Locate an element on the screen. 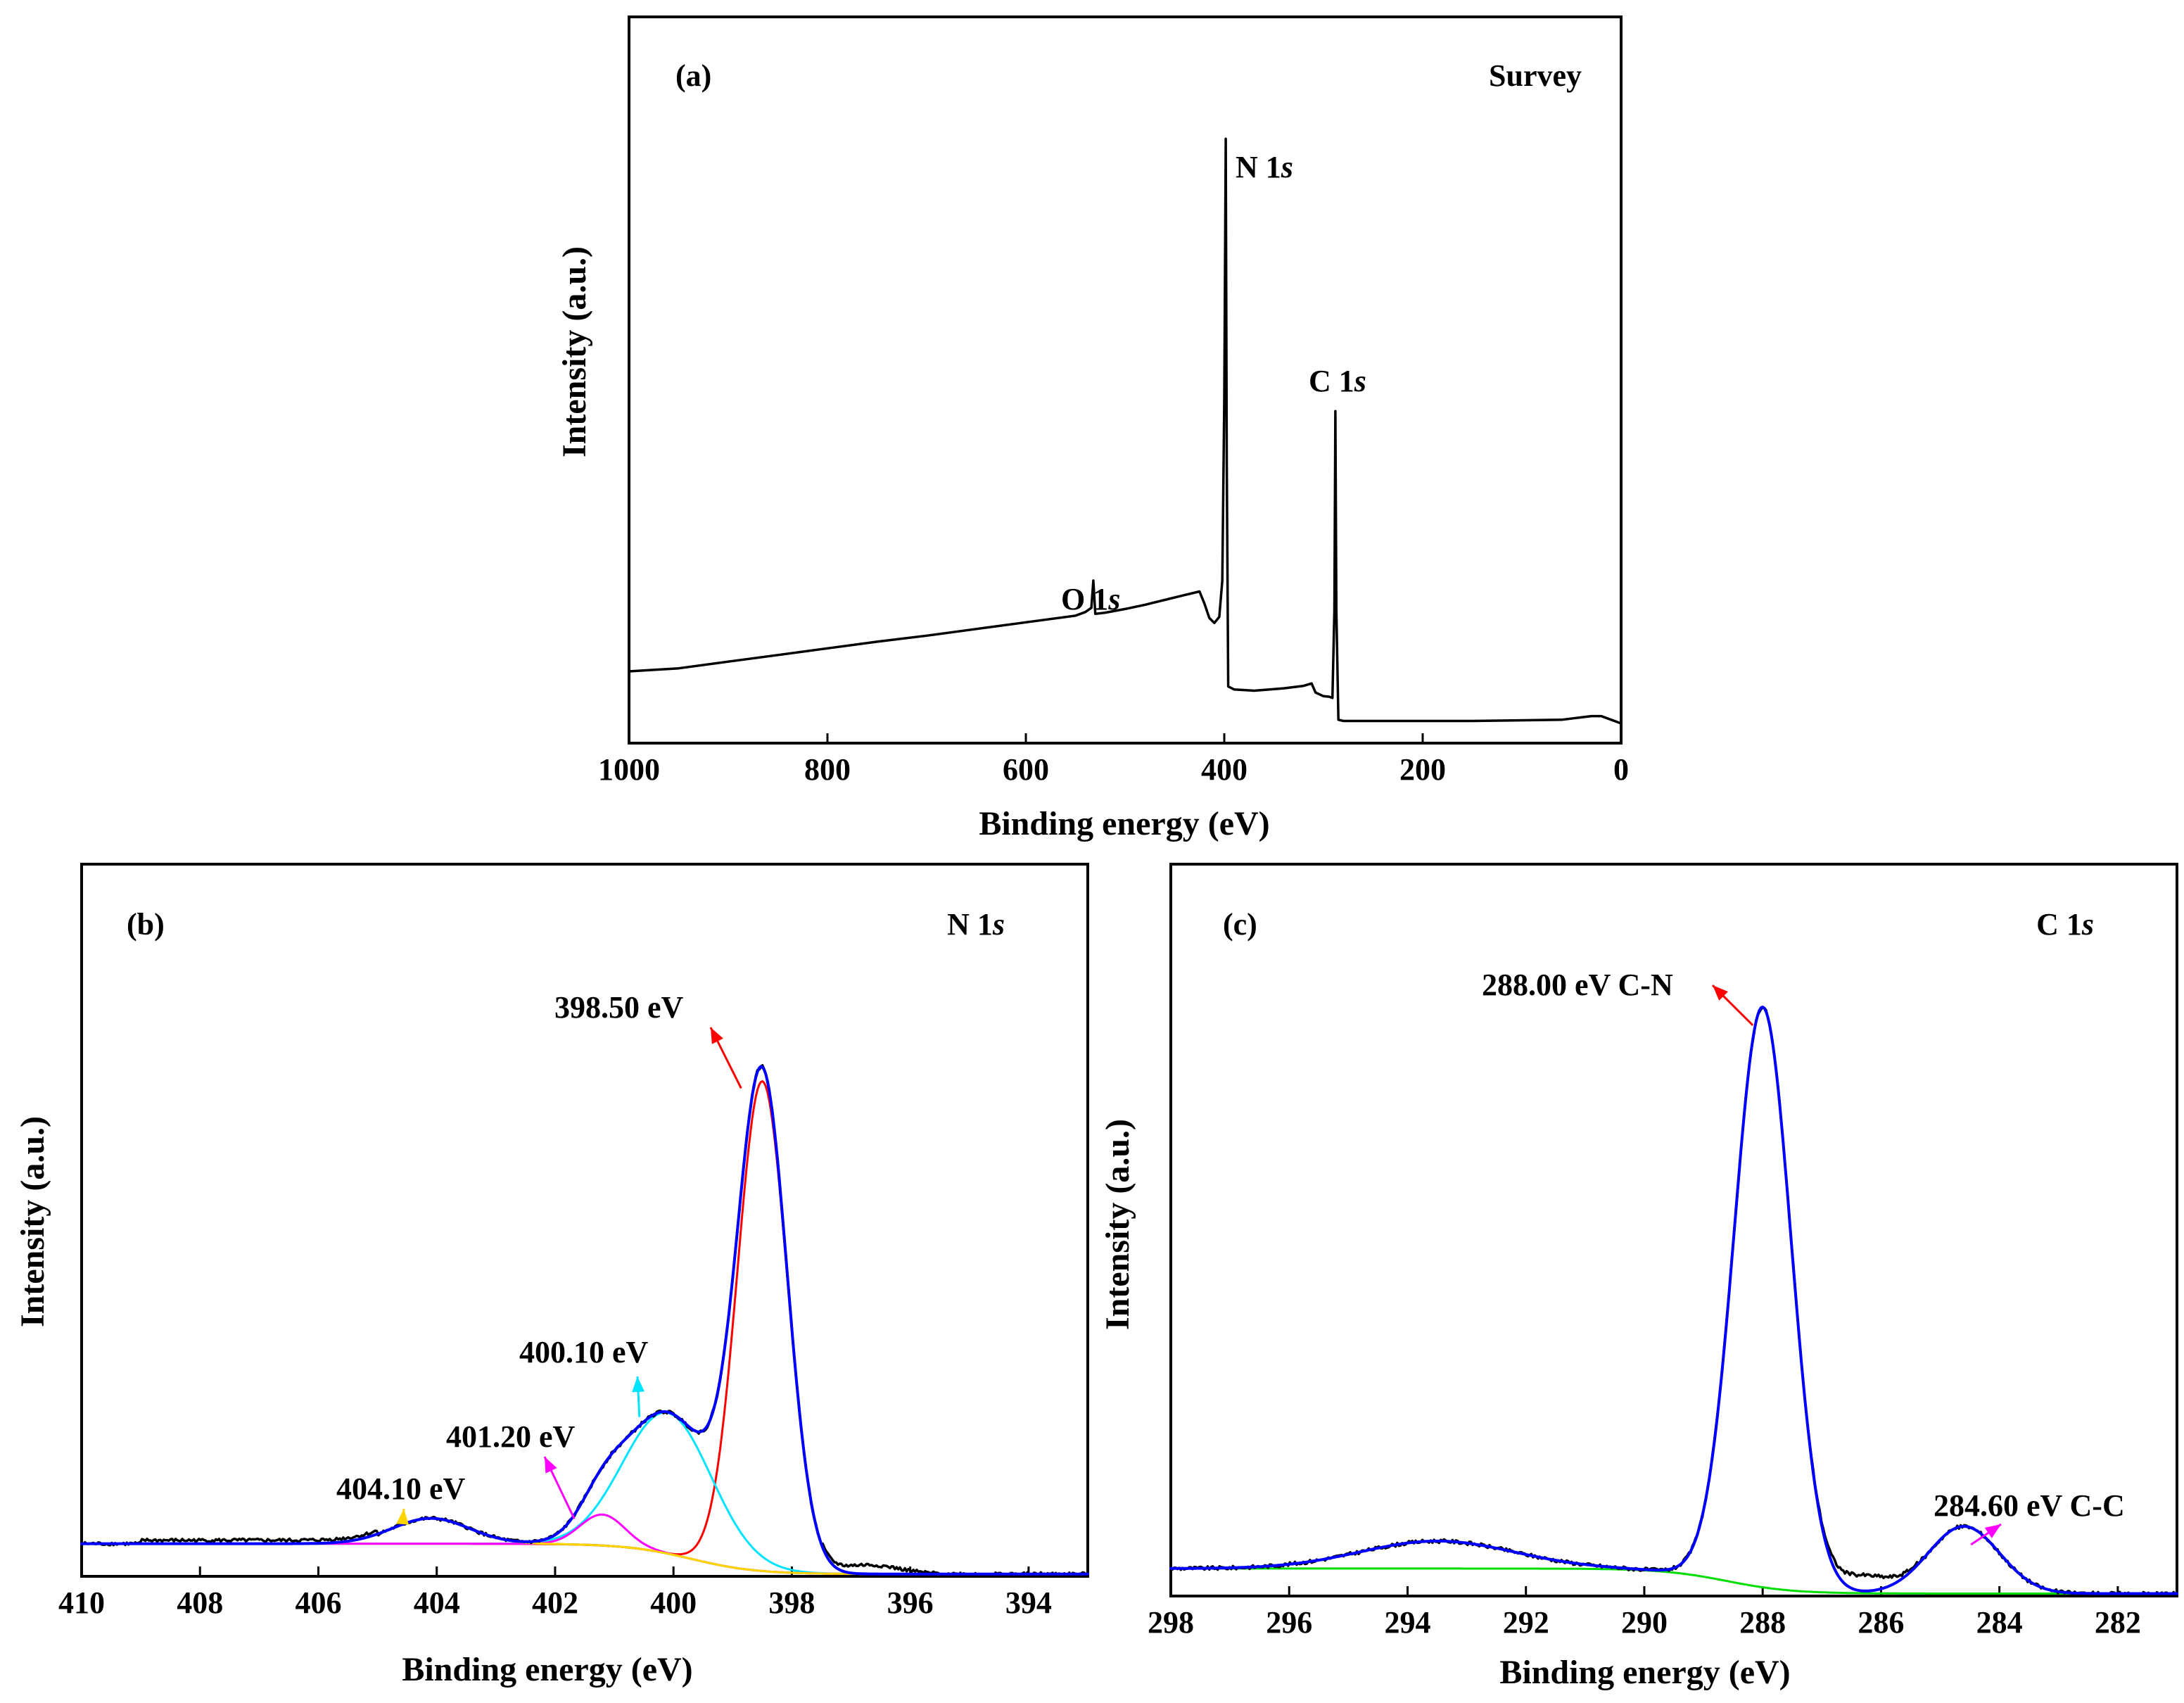 The image size is (2184, 1703). peak-label-n1s: N 1s is located at coordinates (1265, 167).